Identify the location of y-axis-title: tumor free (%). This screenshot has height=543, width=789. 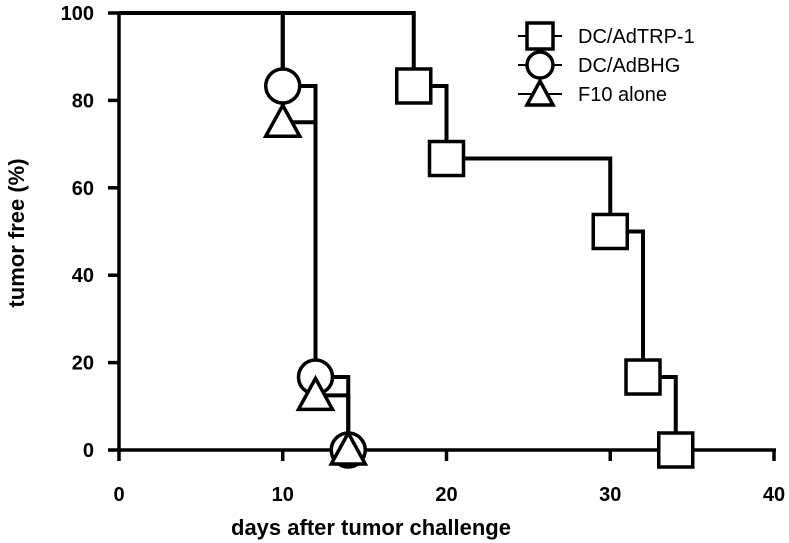
(16, 232).